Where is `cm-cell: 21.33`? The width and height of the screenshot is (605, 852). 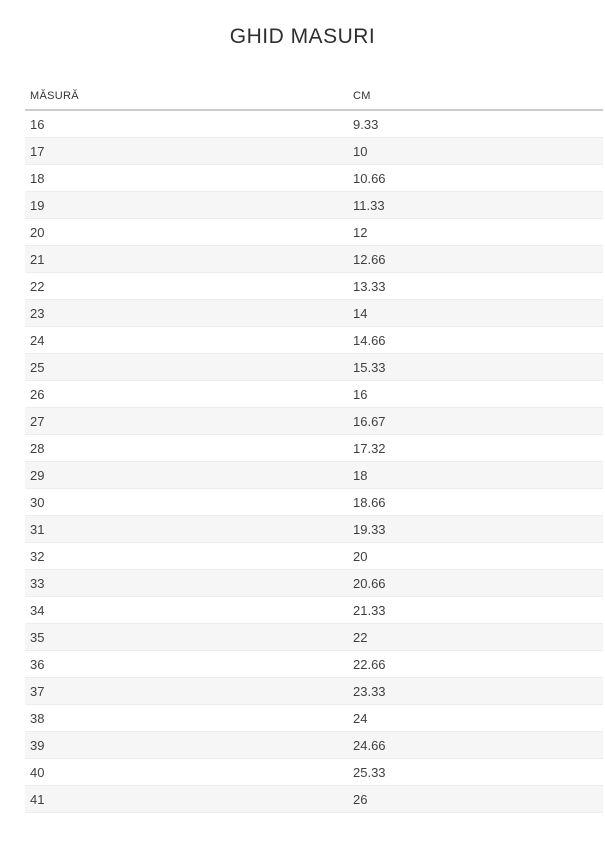
cm-cell: 21.33 is located at coordinates (475, 610).